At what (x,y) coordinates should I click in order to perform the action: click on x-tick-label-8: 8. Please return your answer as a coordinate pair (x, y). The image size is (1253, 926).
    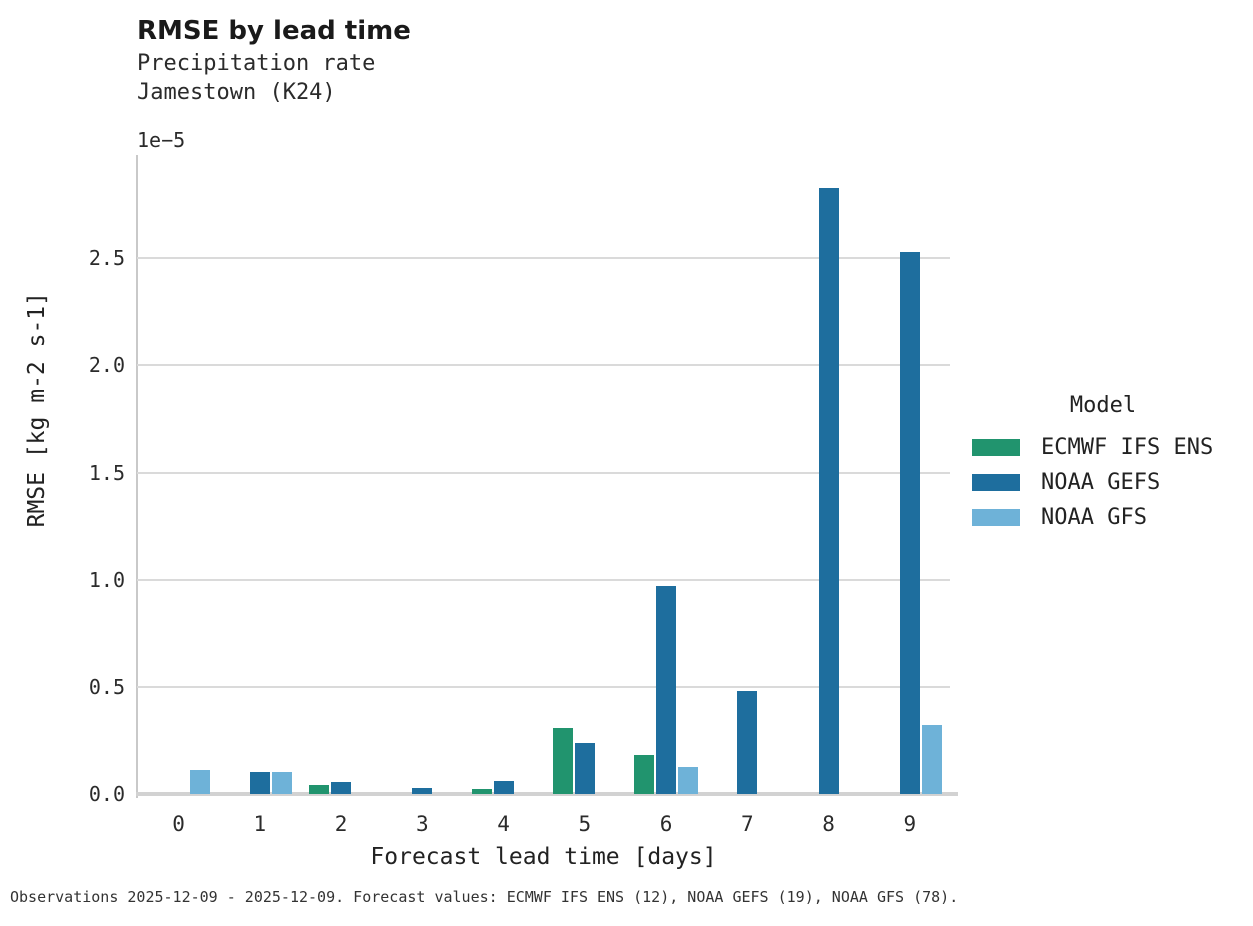
    Looking at the image, I should click on (828, 824).